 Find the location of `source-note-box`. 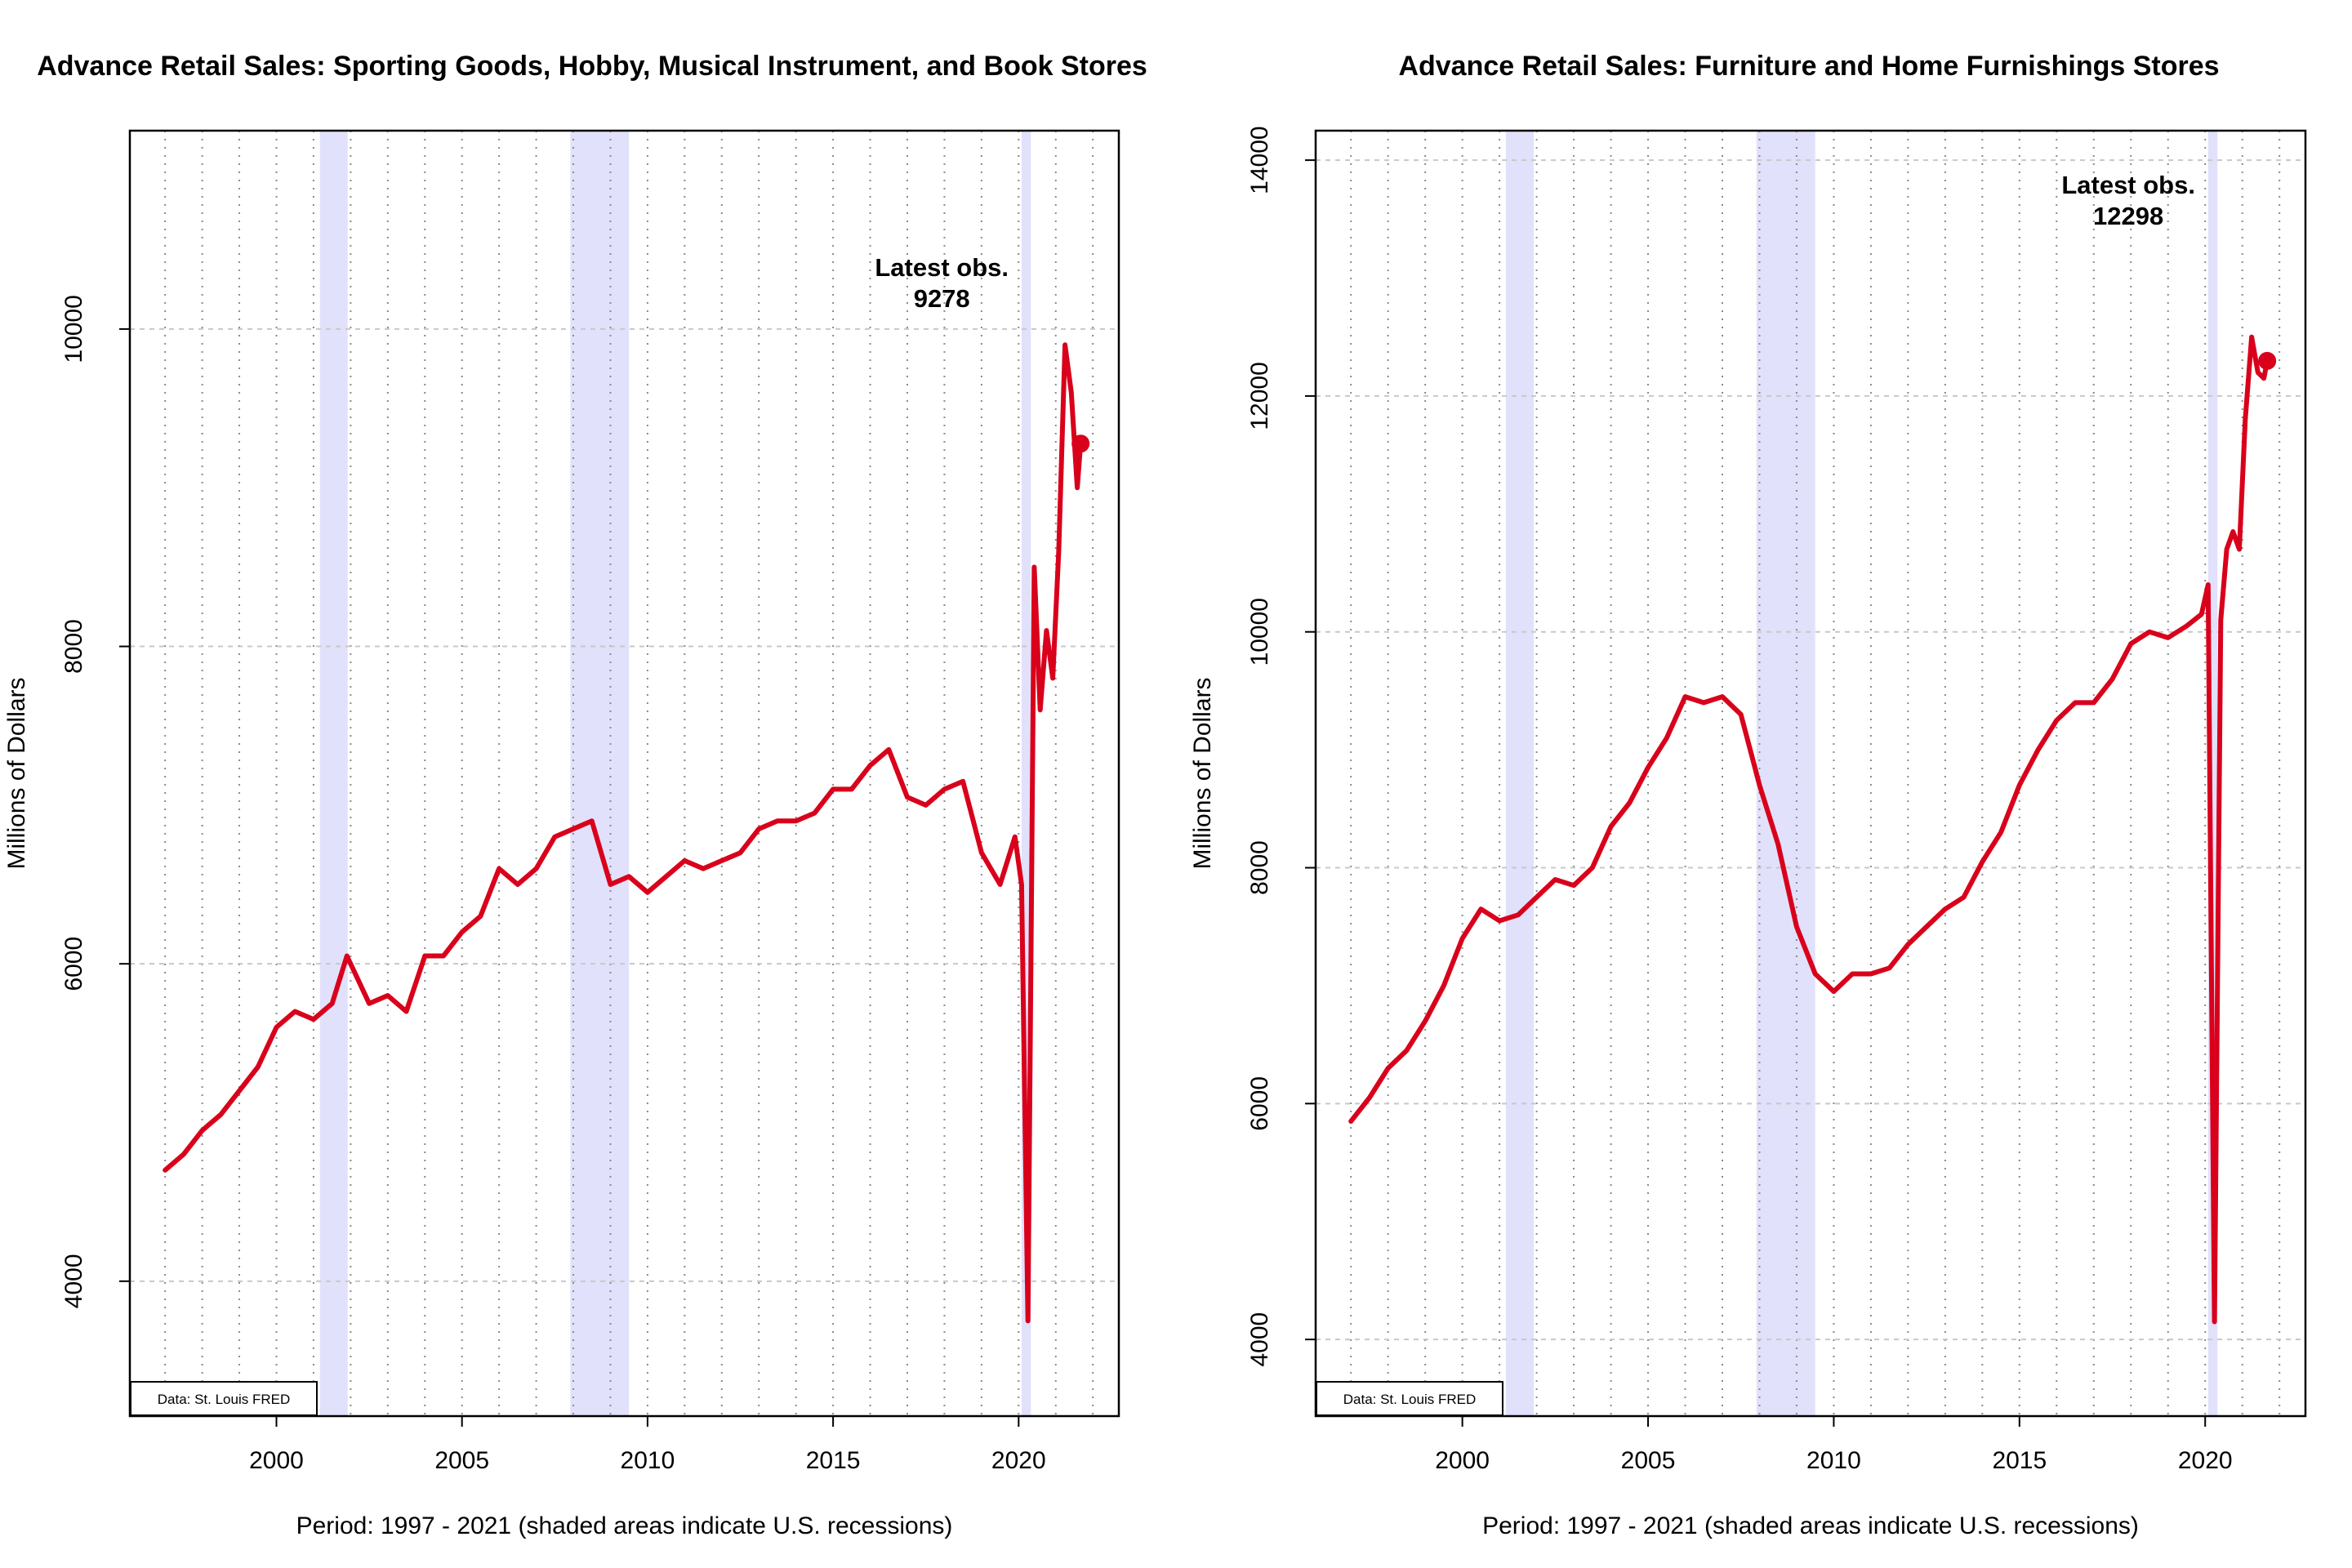

source-note-box is located at coordinates (224, 1398).